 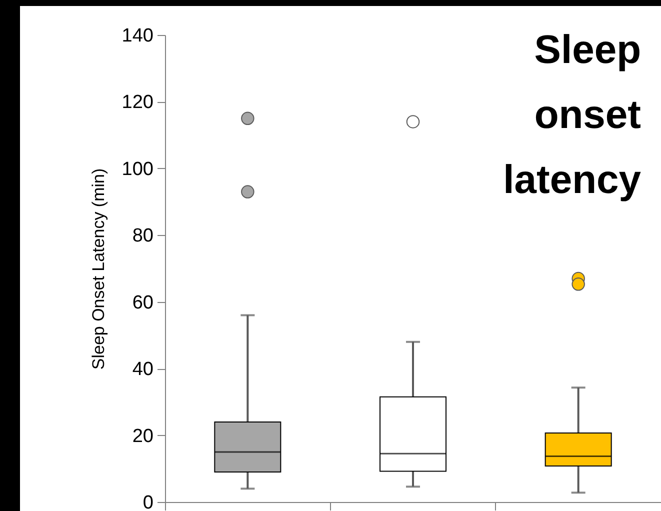 I want to click on y-tick-label: 0, so click(x=148, y=501).